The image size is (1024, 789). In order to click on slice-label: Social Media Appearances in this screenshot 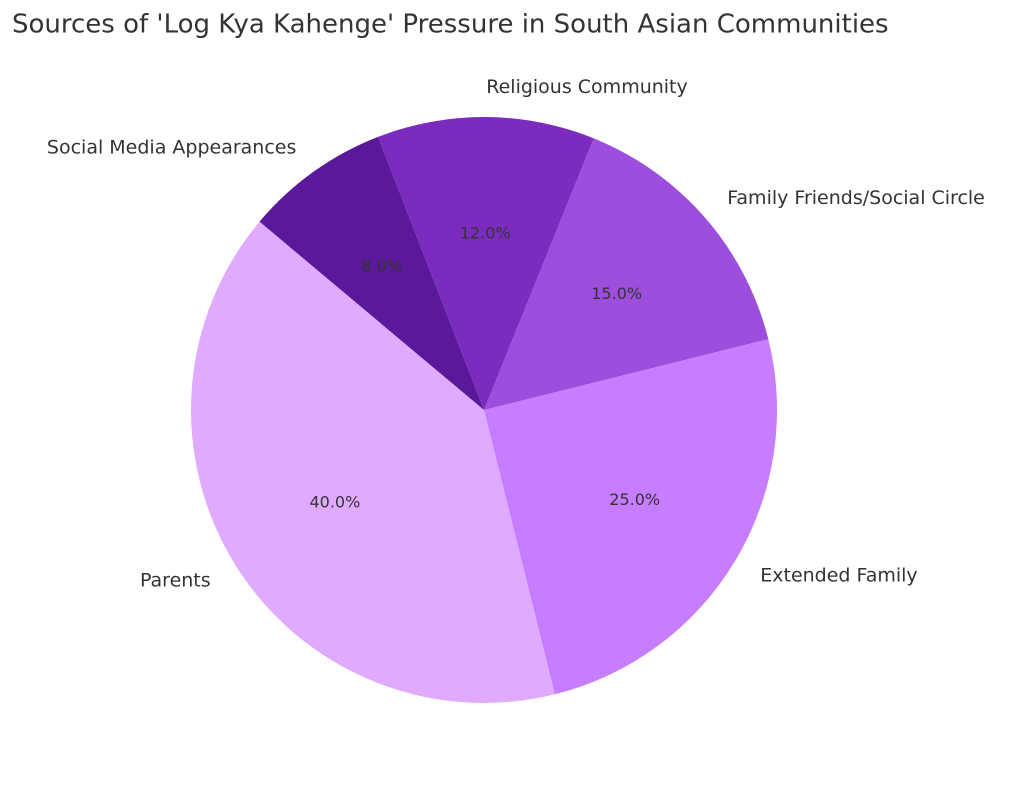, I will do `click(171, 147)`.